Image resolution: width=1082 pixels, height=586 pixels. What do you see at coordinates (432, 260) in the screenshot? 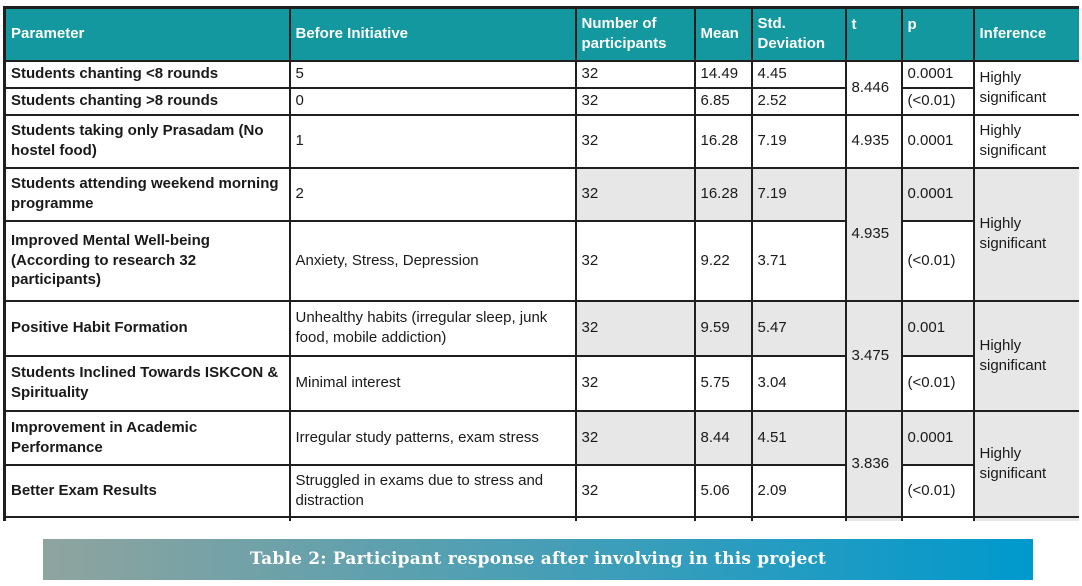
I see `before-initiative-cell: Anxiety, Stress, Depression` at bounding box center [432, 260].